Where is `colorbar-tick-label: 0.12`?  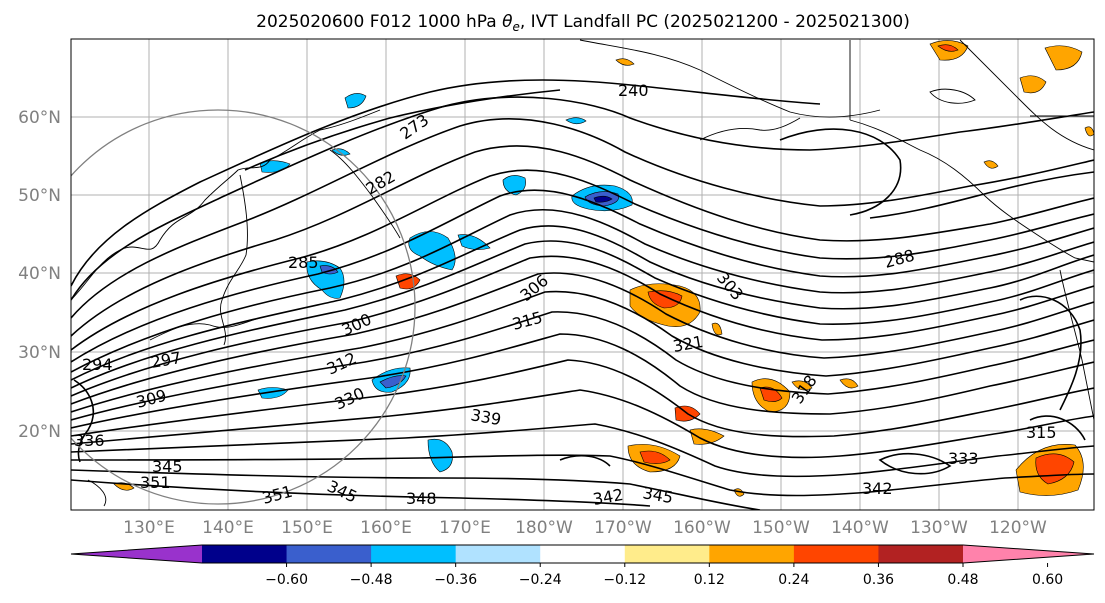
colorbar-tick-label: 0.12 is located at coordinates (709, 580).